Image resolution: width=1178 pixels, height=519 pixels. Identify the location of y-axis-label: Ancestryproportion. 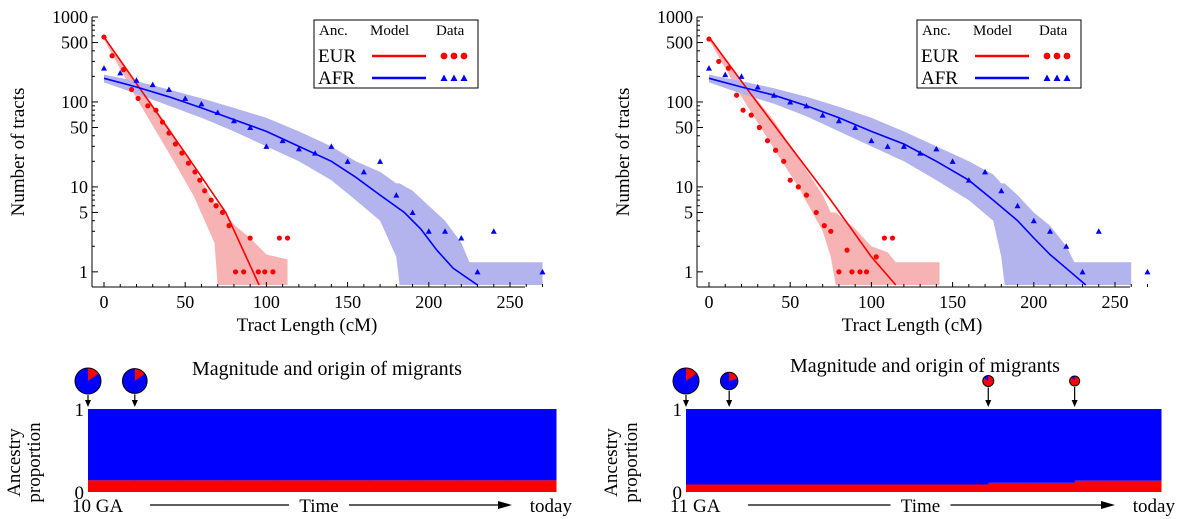
(621, 462).